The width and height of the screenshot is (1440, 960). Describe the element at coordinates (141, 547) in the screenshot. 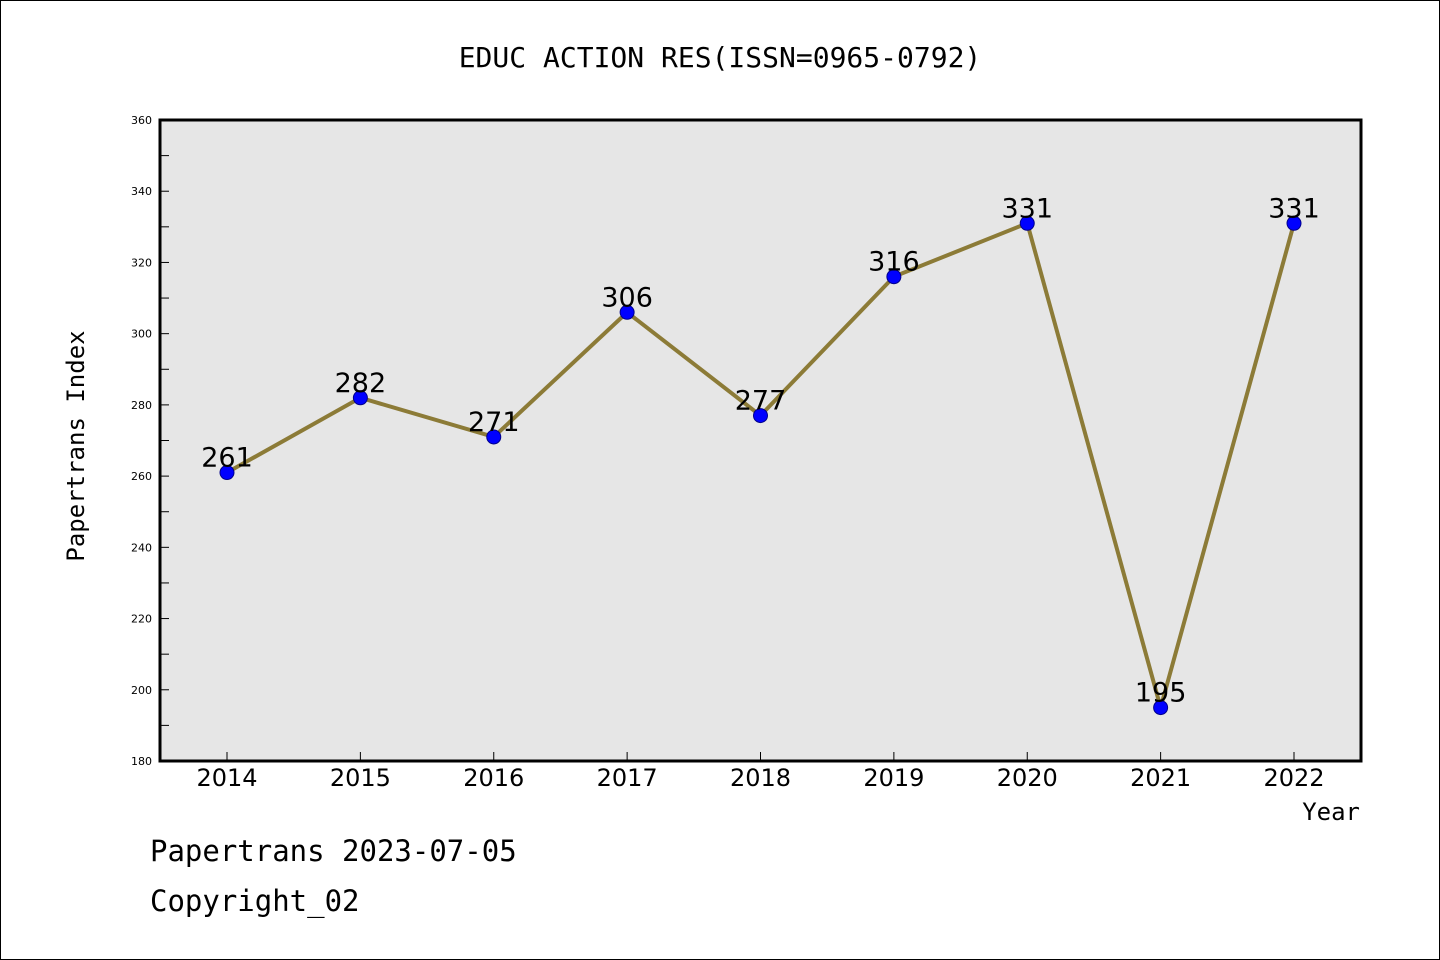

I see `y-tick-label: 240` at that location.